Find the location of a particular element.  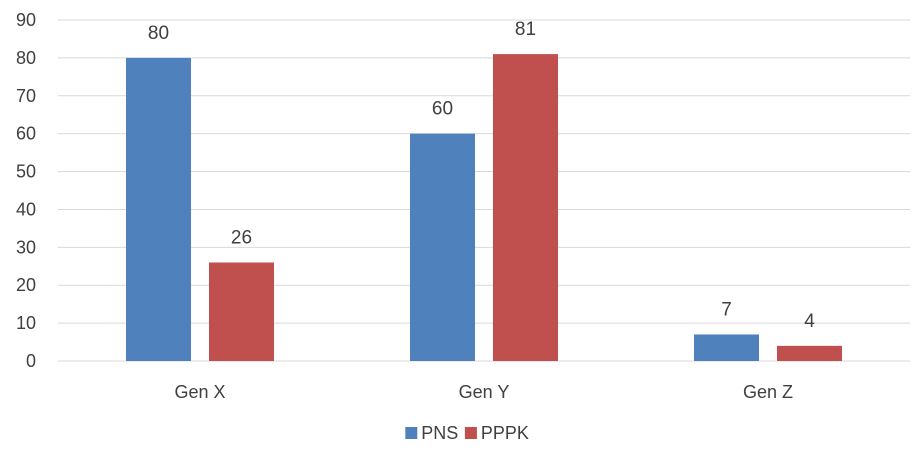

y-tick-label: 0 is located at coordinates (31, 361).